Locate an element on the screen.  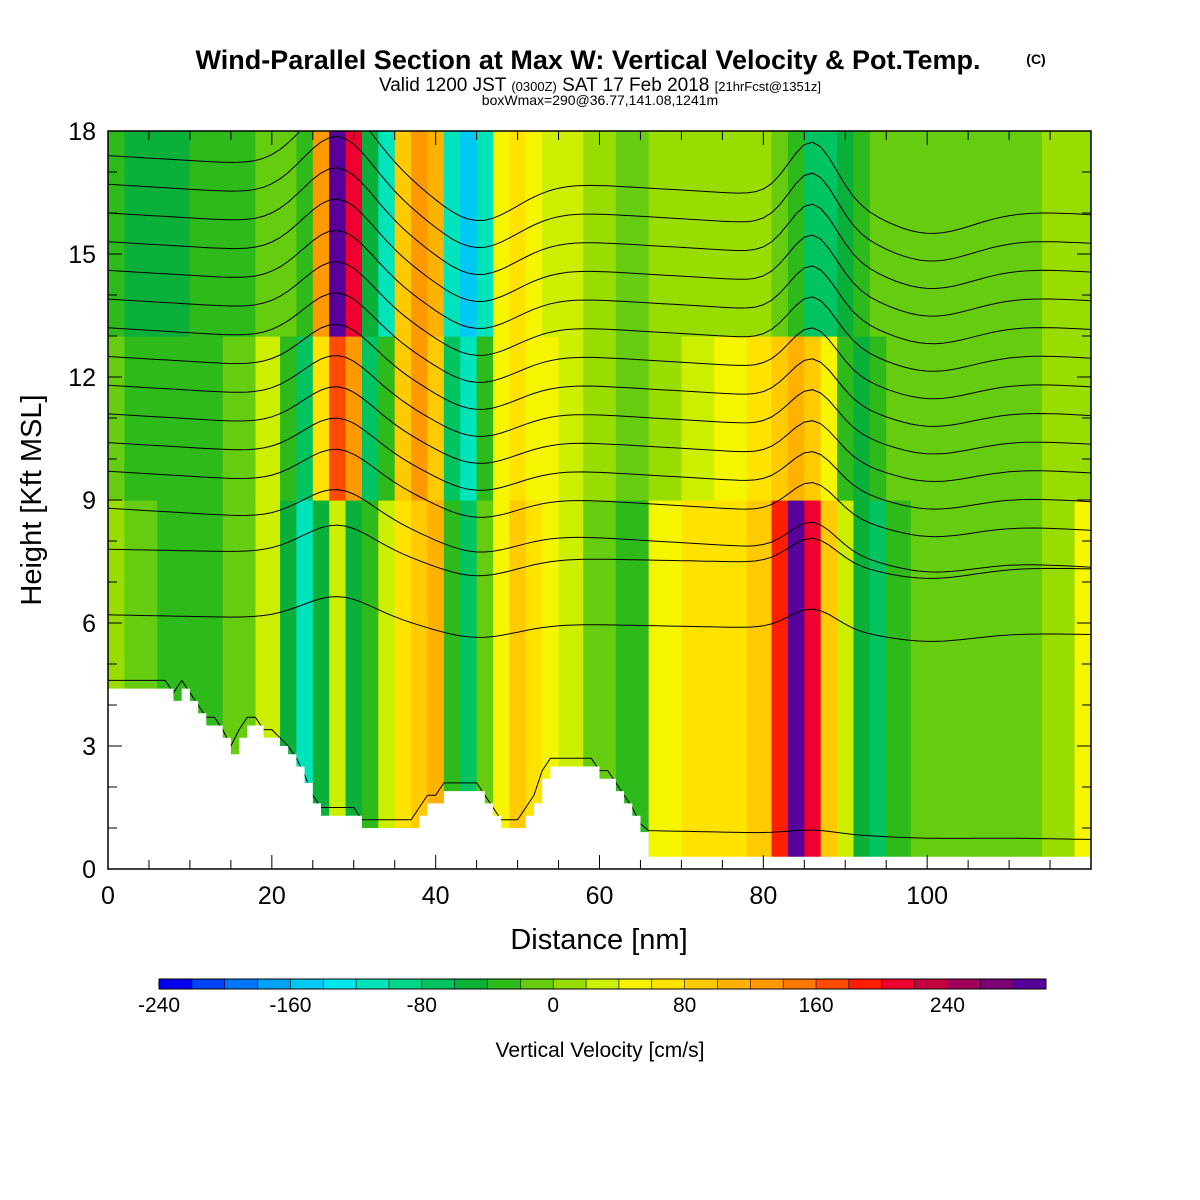
y-tick-label: 12 is located at coordinates (82, 378).